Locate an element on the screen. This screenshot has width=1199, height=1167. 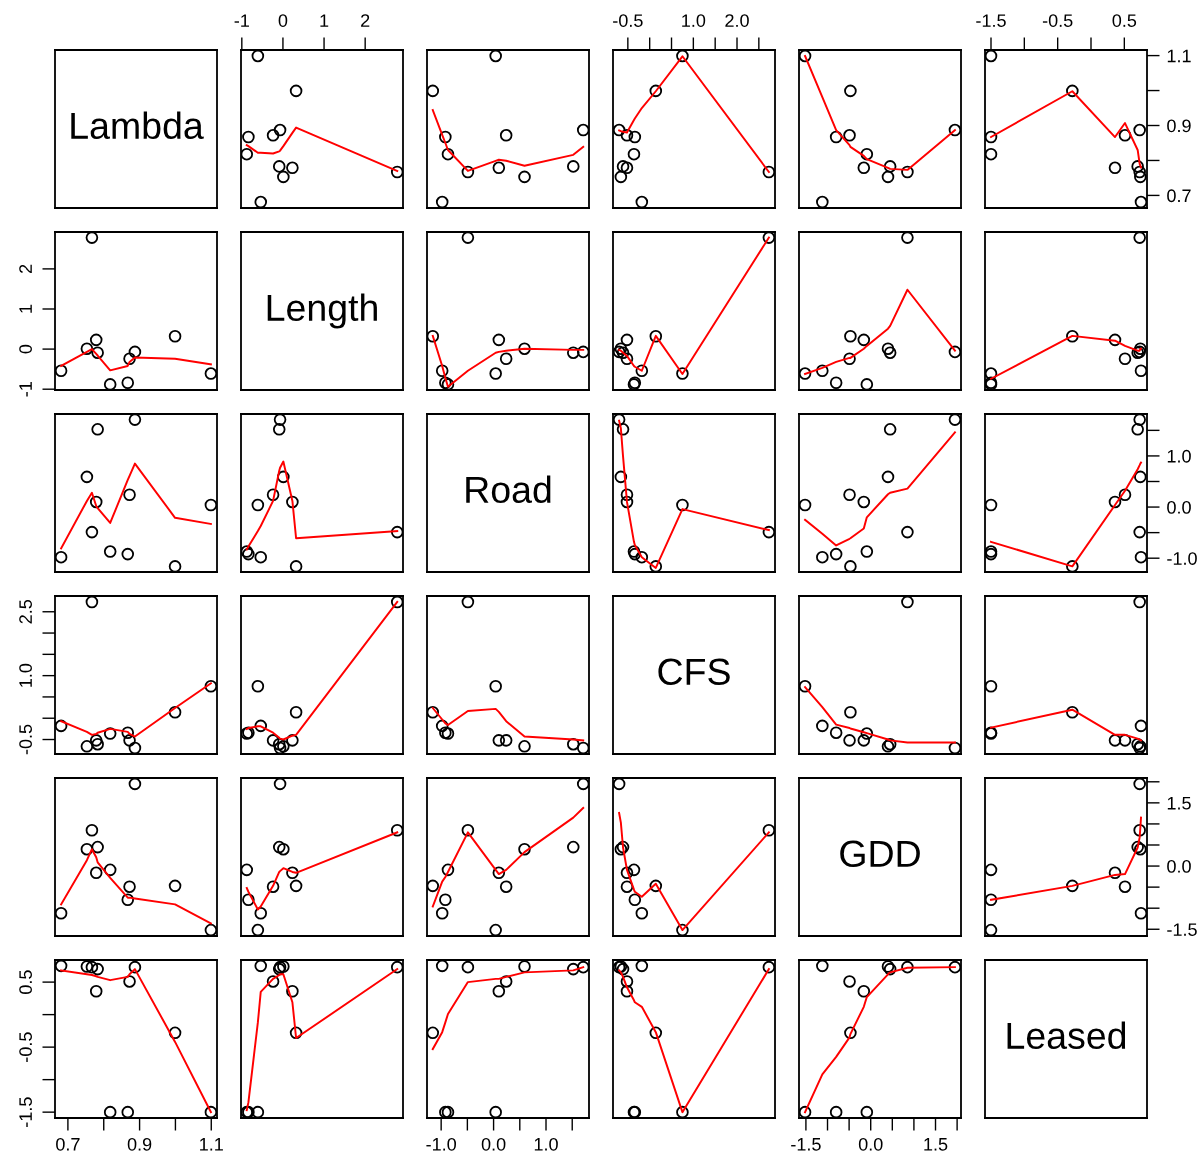
y-tick-label: 0 is located at coordinates (25, 349).